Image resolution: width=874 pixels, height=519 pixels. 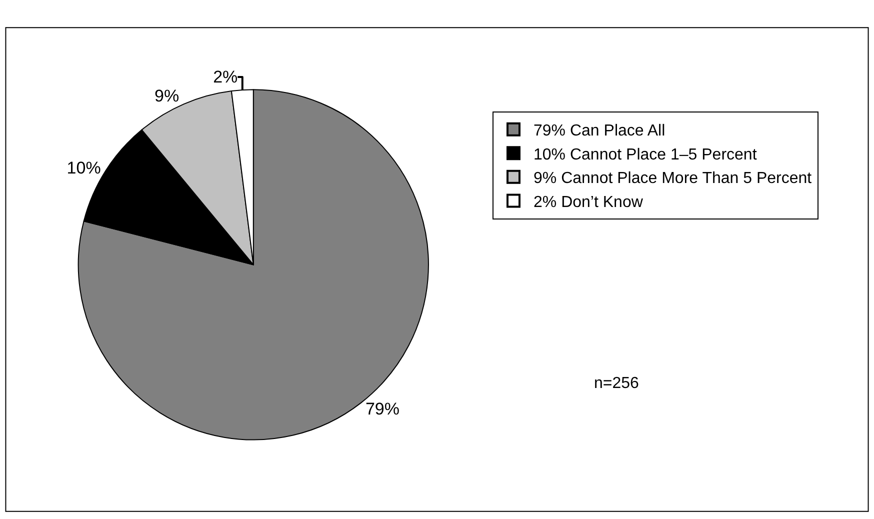 I want to click on legend-label: 10% Cannot Place 1–5 Percent, so click(x=646, y=155).